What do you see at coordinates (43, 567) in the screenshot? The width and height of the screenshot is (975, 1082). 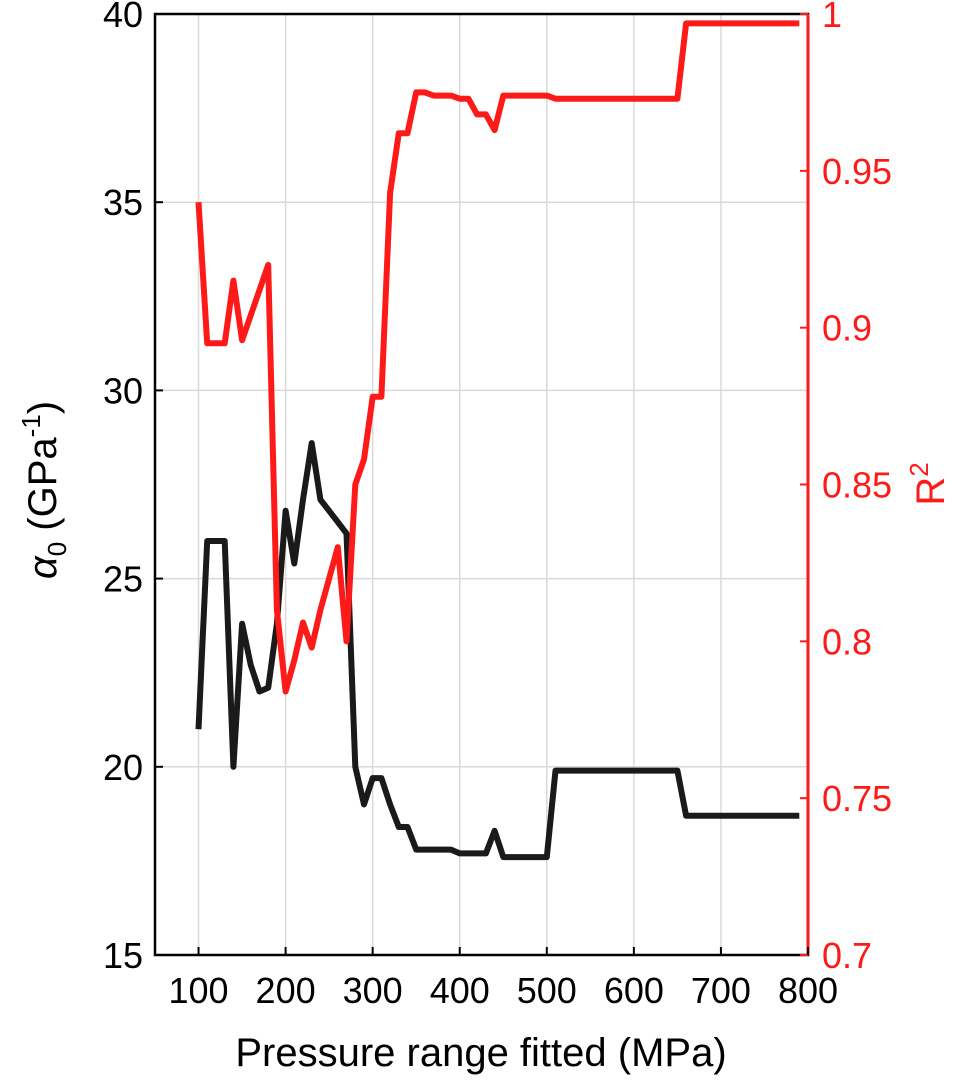 I see `alpha-symbol: α` at bounding box center [43, 567].